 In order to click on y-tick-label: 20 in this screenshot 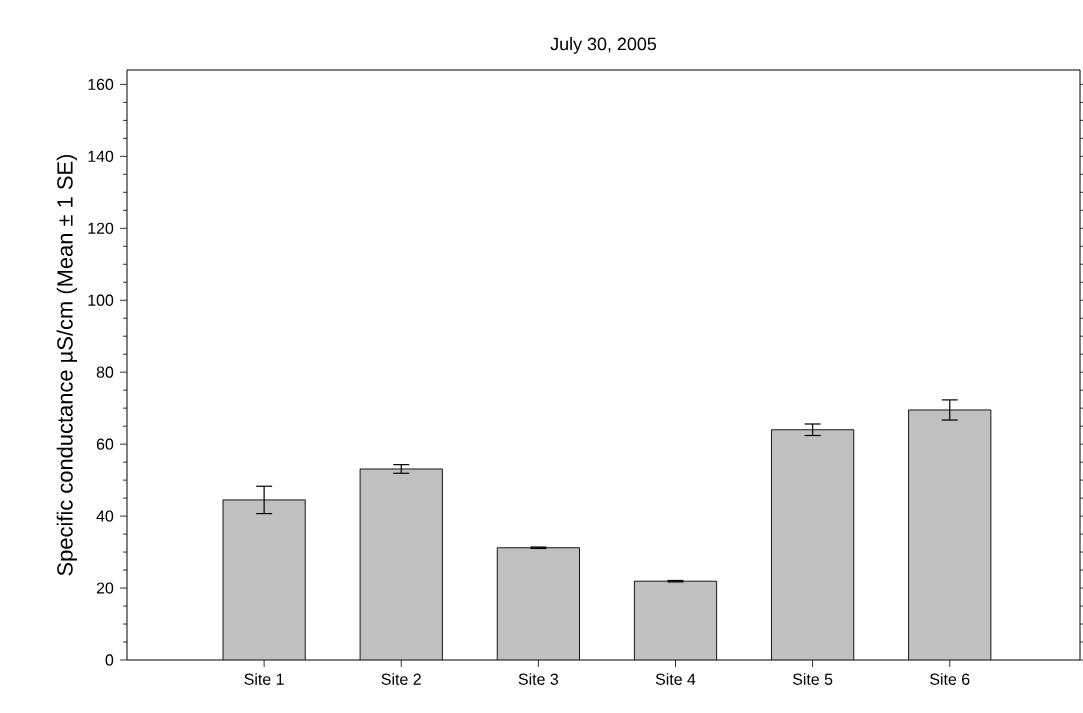, I will do `click(105, 588)`.